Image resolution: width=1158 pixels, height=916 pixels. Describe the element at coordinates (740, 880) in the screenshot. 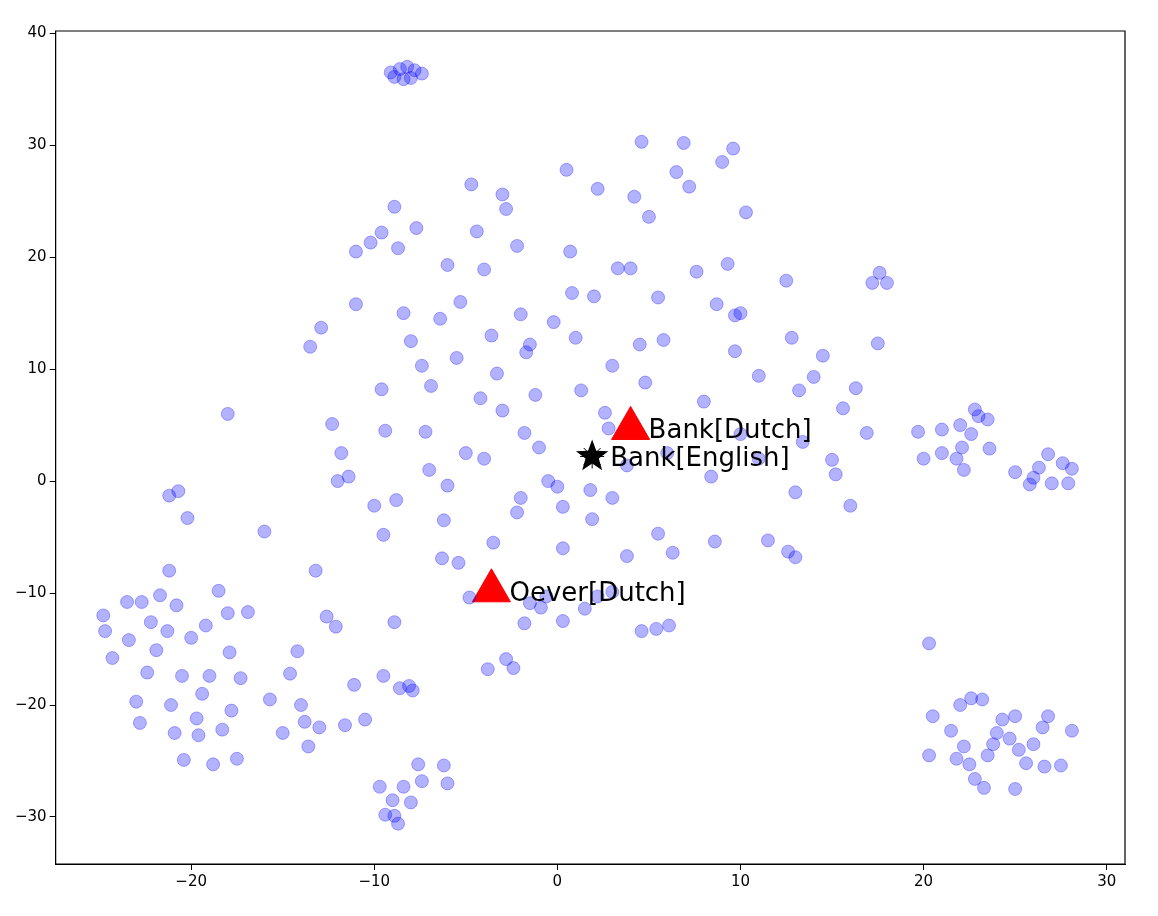

I see `x-tick-label: 10` at that location.